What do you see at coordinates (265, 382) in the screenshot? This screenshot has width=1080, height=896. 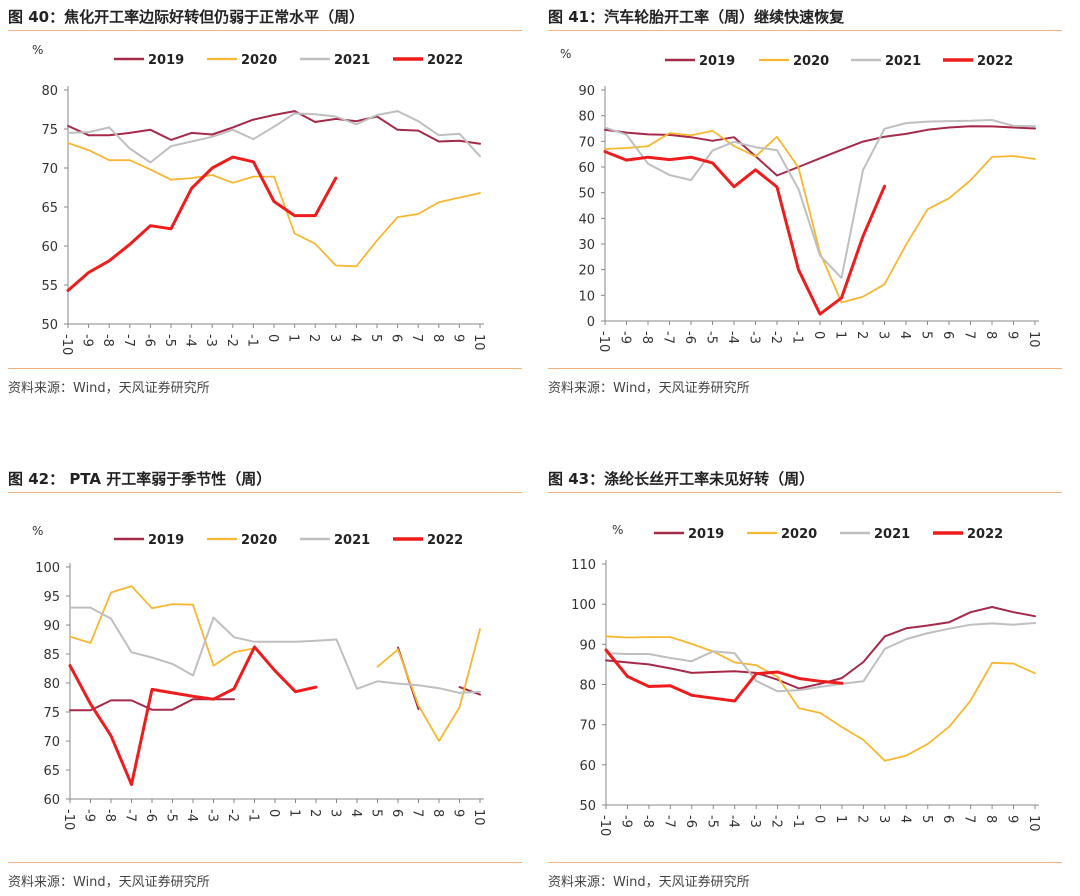 I see `chart-source: 资料来源：Wind，天风证券研究所` at bounding box center [265, 382].